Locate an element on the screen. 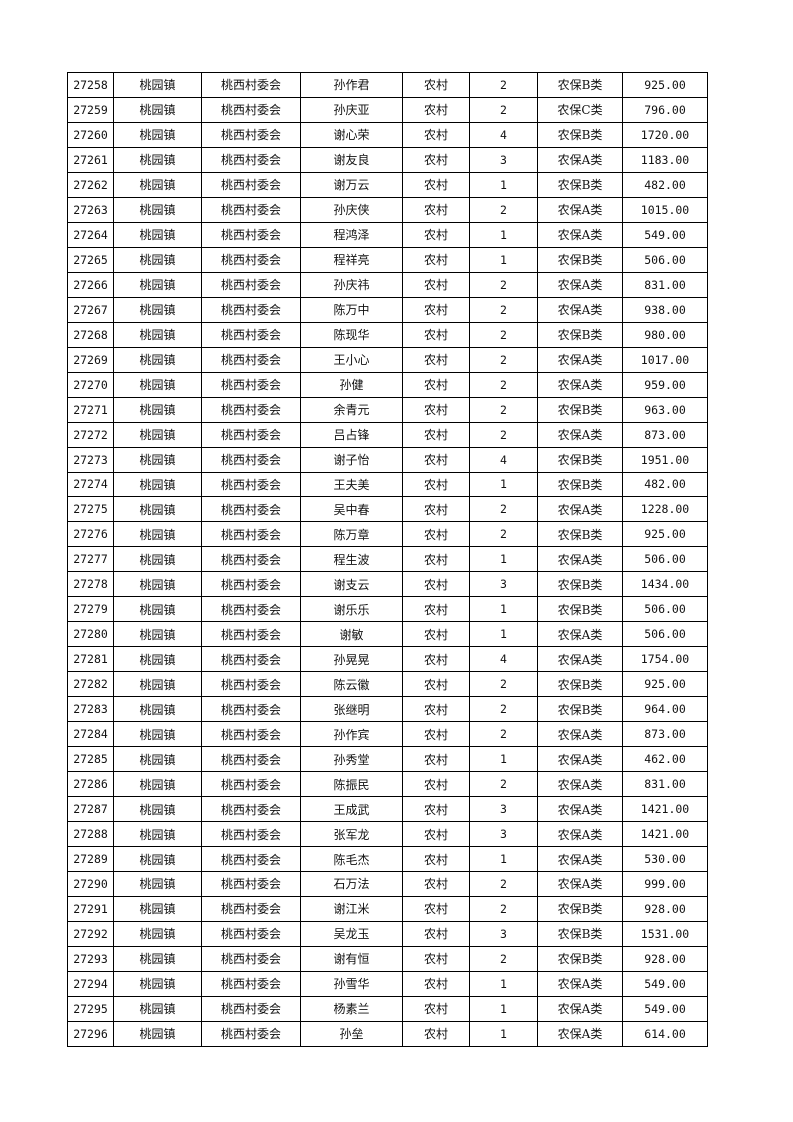 This screenshot has width=793, height=1122. row-id-cell: 27272 is located at coordinates (90, 434).